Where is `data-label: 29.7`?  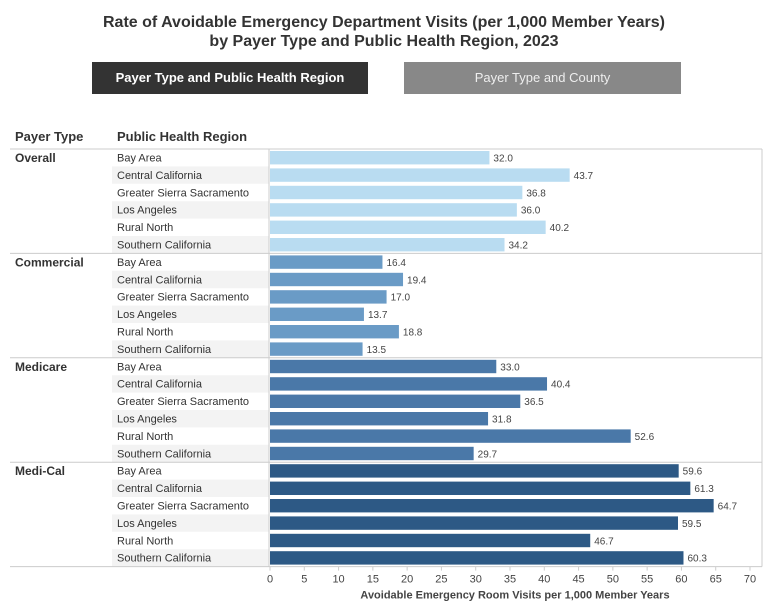 data-label: 29.7 is located at coordinates (488, 454).